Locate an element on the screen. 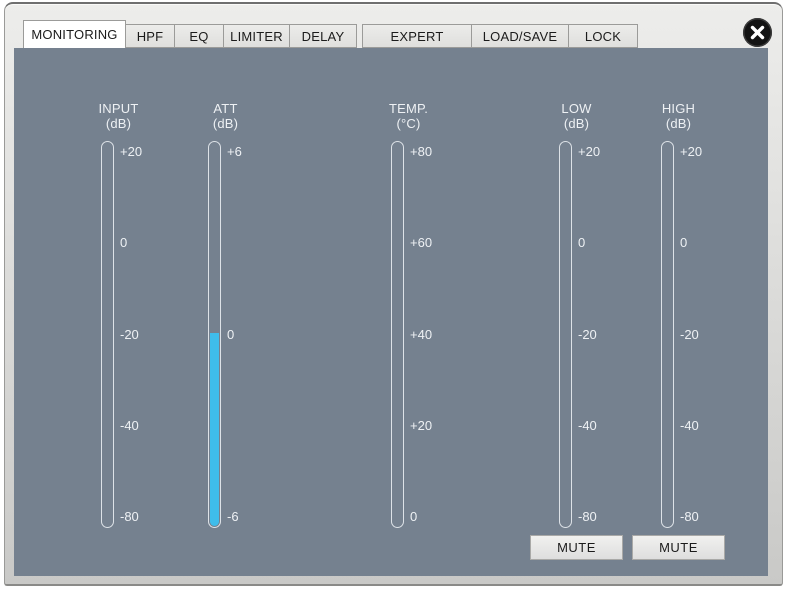  tab-load-save: LOAD/SAVE is located at coordinates (520, 36).